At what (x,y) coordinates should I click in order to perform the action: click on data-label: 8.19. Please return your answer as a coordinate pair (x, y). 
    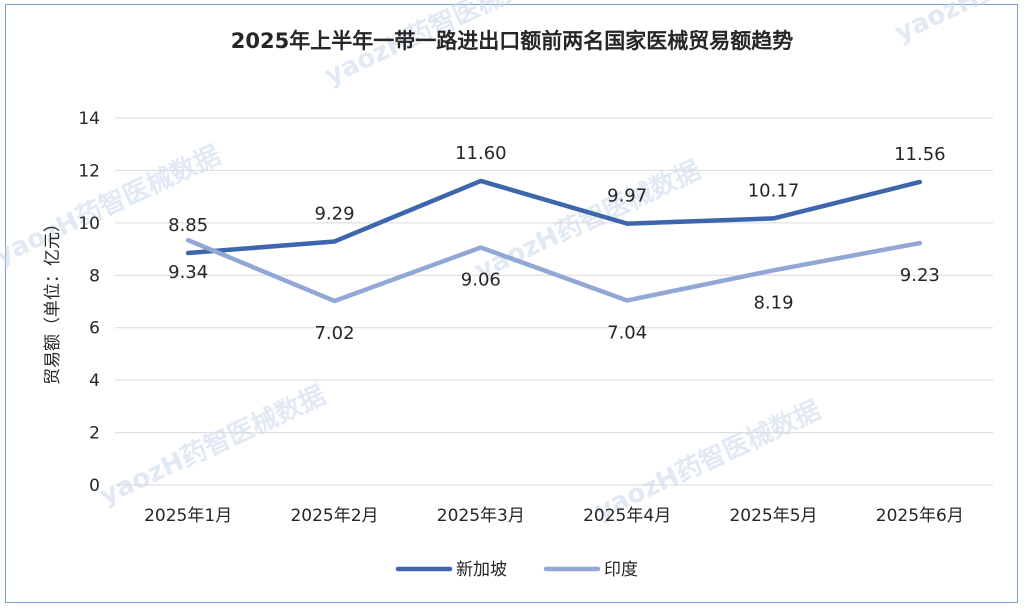
    Looking at the image, I should click on (773, 302).